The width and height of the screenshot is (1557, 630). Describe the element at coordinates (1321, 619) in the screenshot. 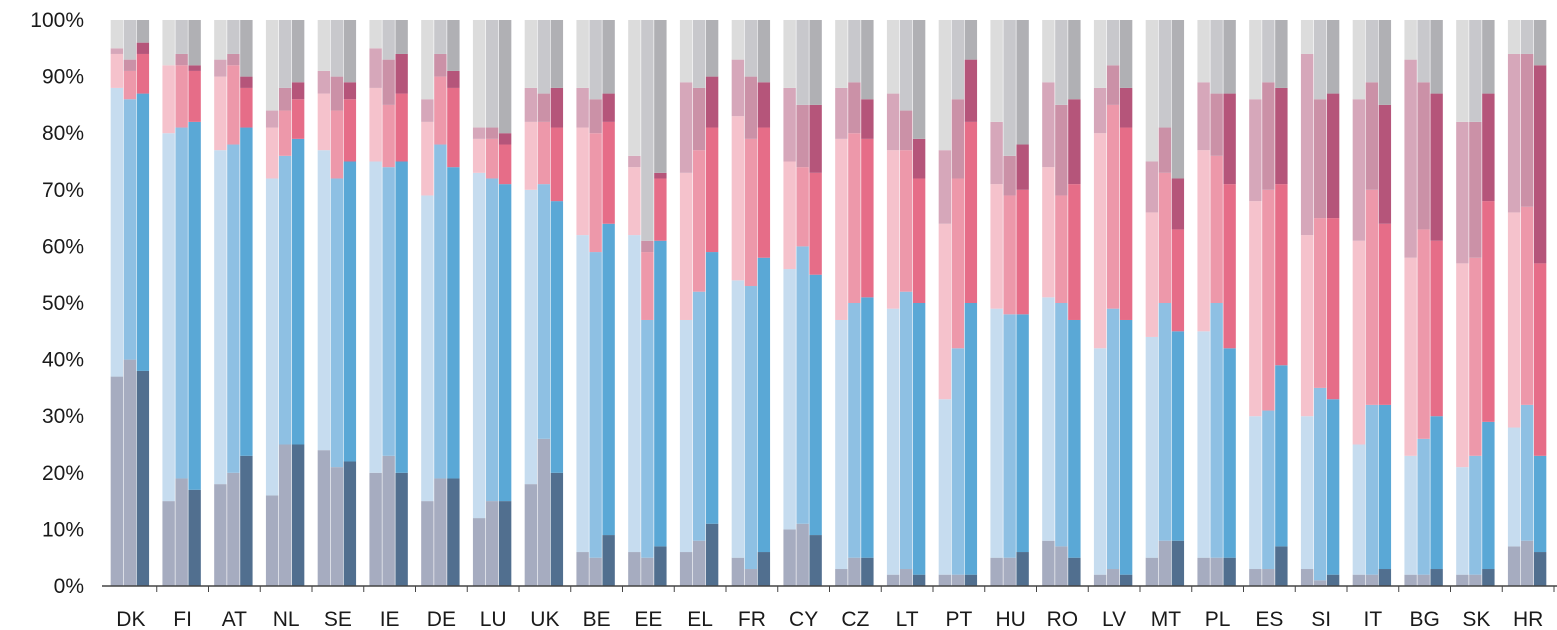

I see `x-tick-label-si: SI` at that location.